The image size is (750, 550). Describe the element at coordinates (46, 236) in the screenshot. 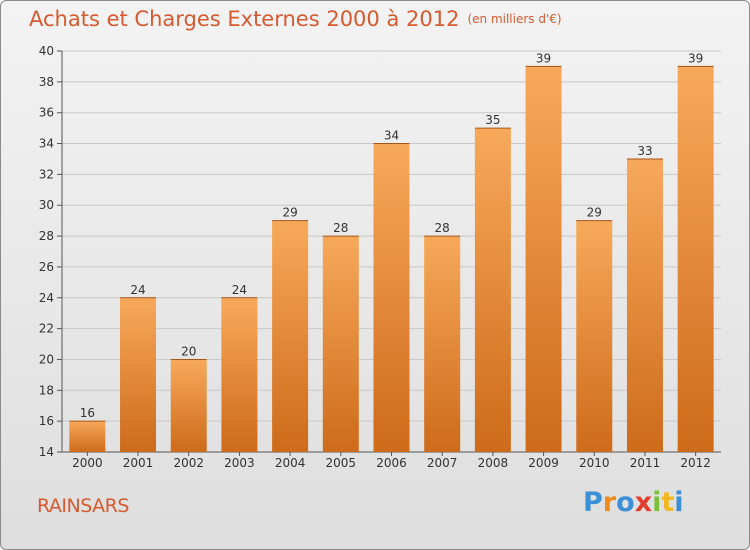

I see `y-tick-label: 28` at that location.